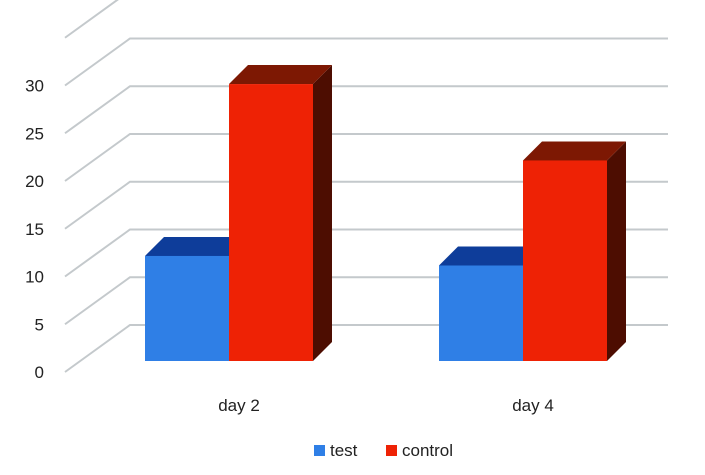  What do you see at coordinates (344, 450) in the screenshot?
I see `legend-label: test` at bounding box center [344, 450].